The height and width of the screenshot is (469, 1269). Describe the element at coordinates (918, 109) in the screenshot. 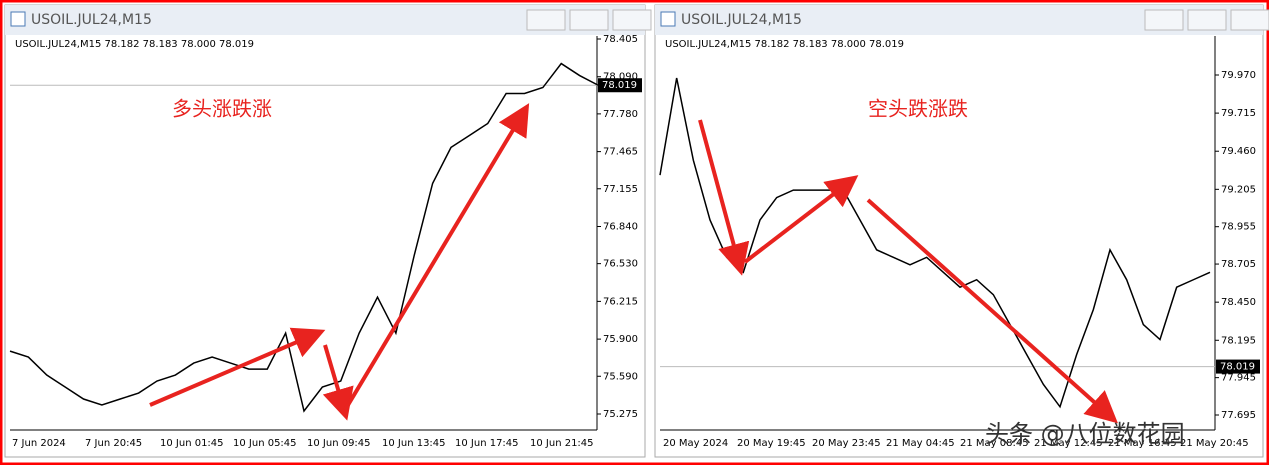

I see `annotation: 空头跌涨跌` at that location.